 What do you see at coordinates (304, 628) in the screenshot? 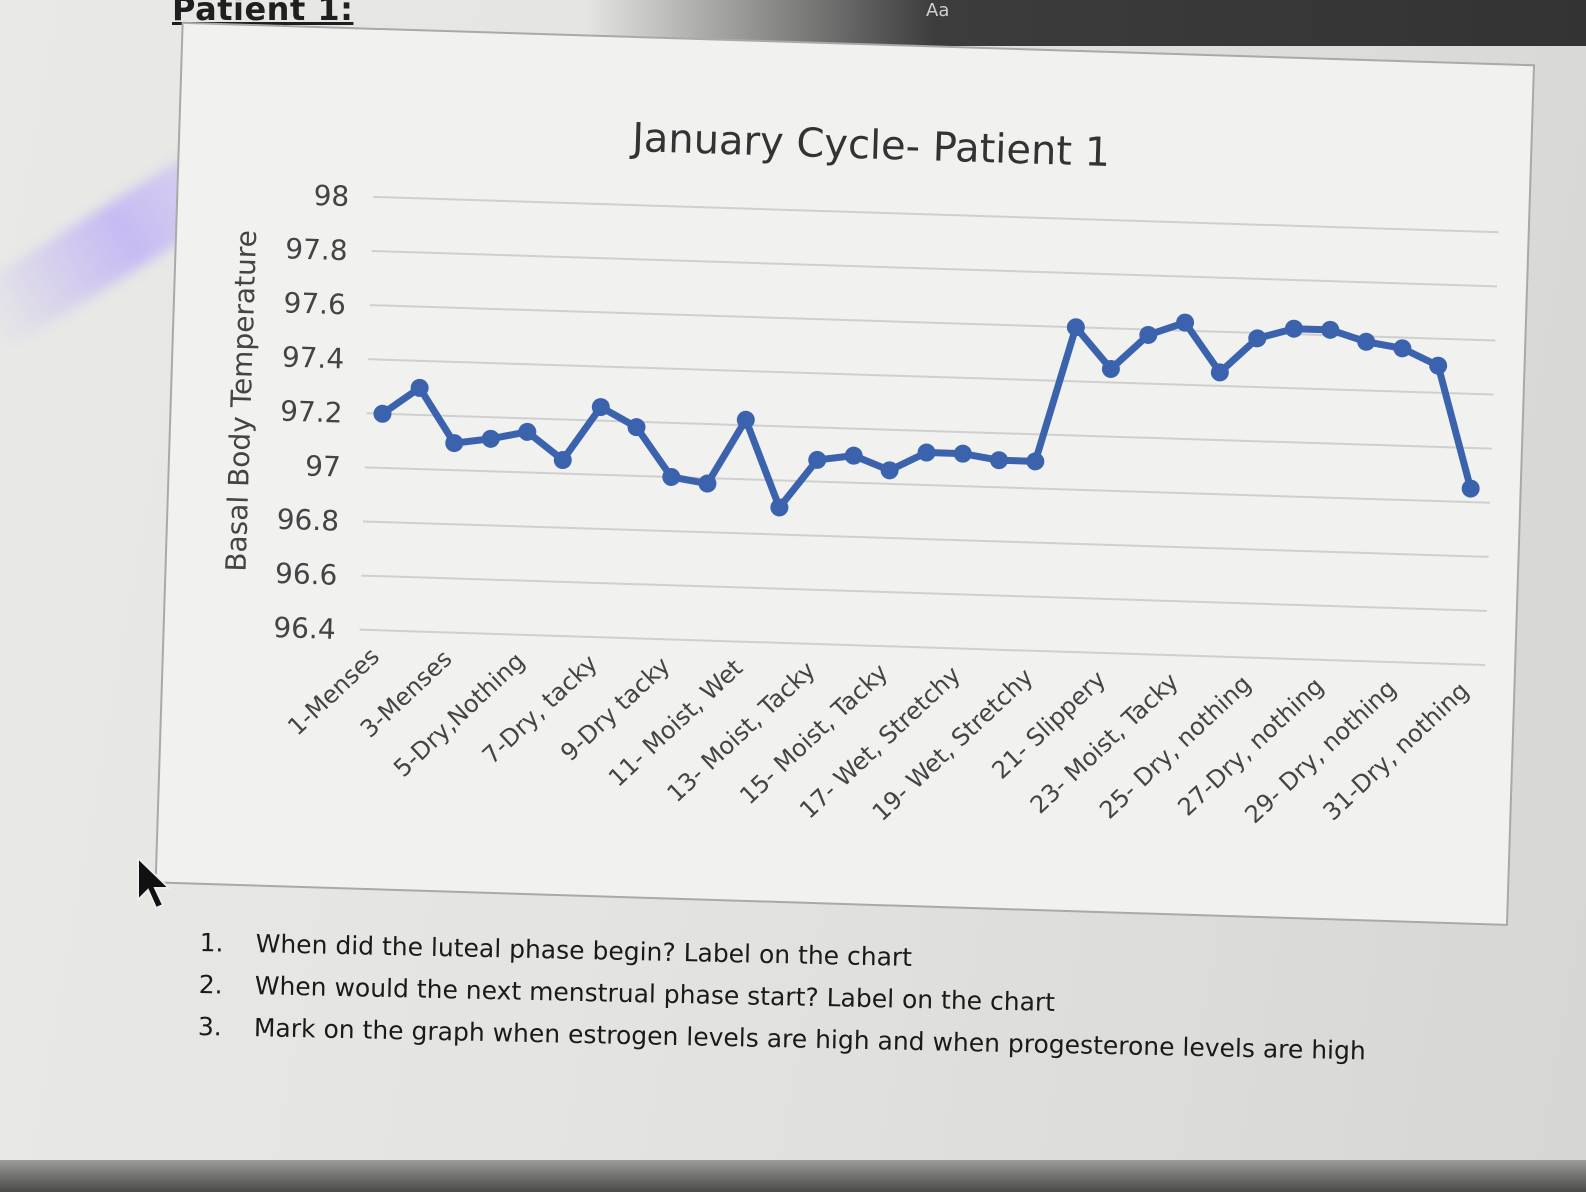
I see `y-tick-label: 96.4` at bounding box center [304, 628].